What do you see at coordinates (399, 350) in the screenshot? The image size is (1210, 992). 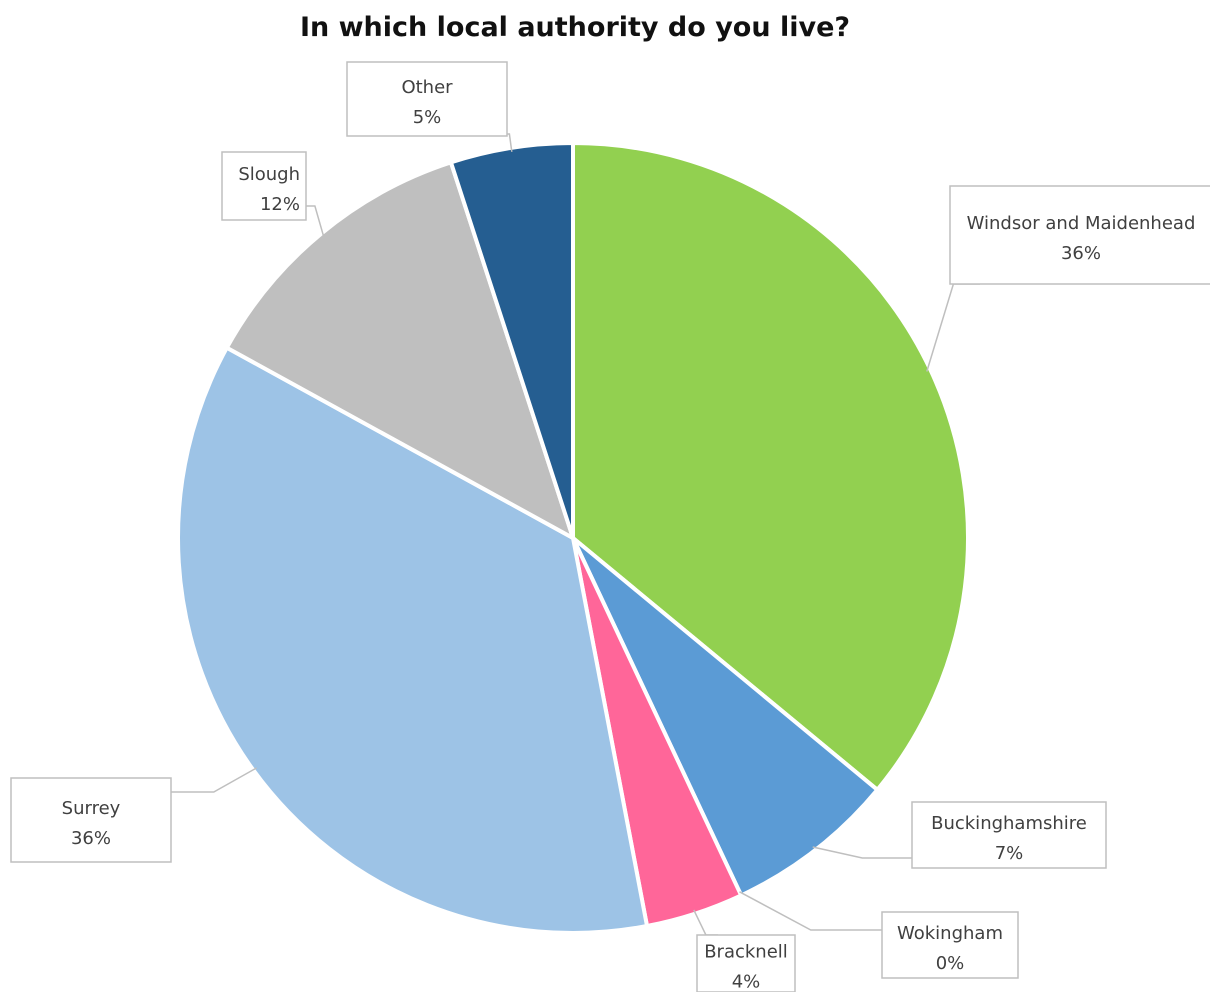 I see `pie-slice-slough` at bounding box center [399, 350].